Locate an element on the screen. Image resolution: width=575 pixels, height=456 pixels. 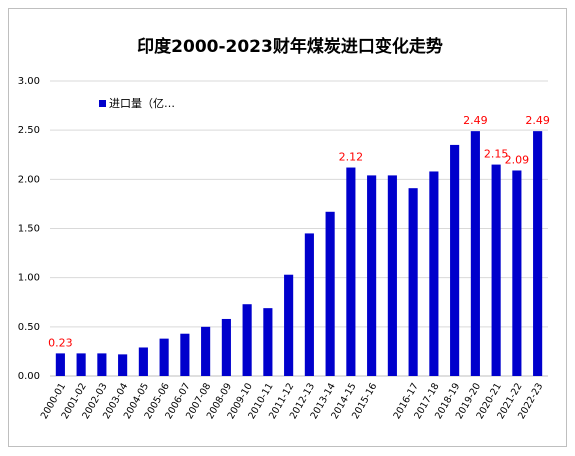
y-tick-label: 0.00 is located at coordinates (29, 376).